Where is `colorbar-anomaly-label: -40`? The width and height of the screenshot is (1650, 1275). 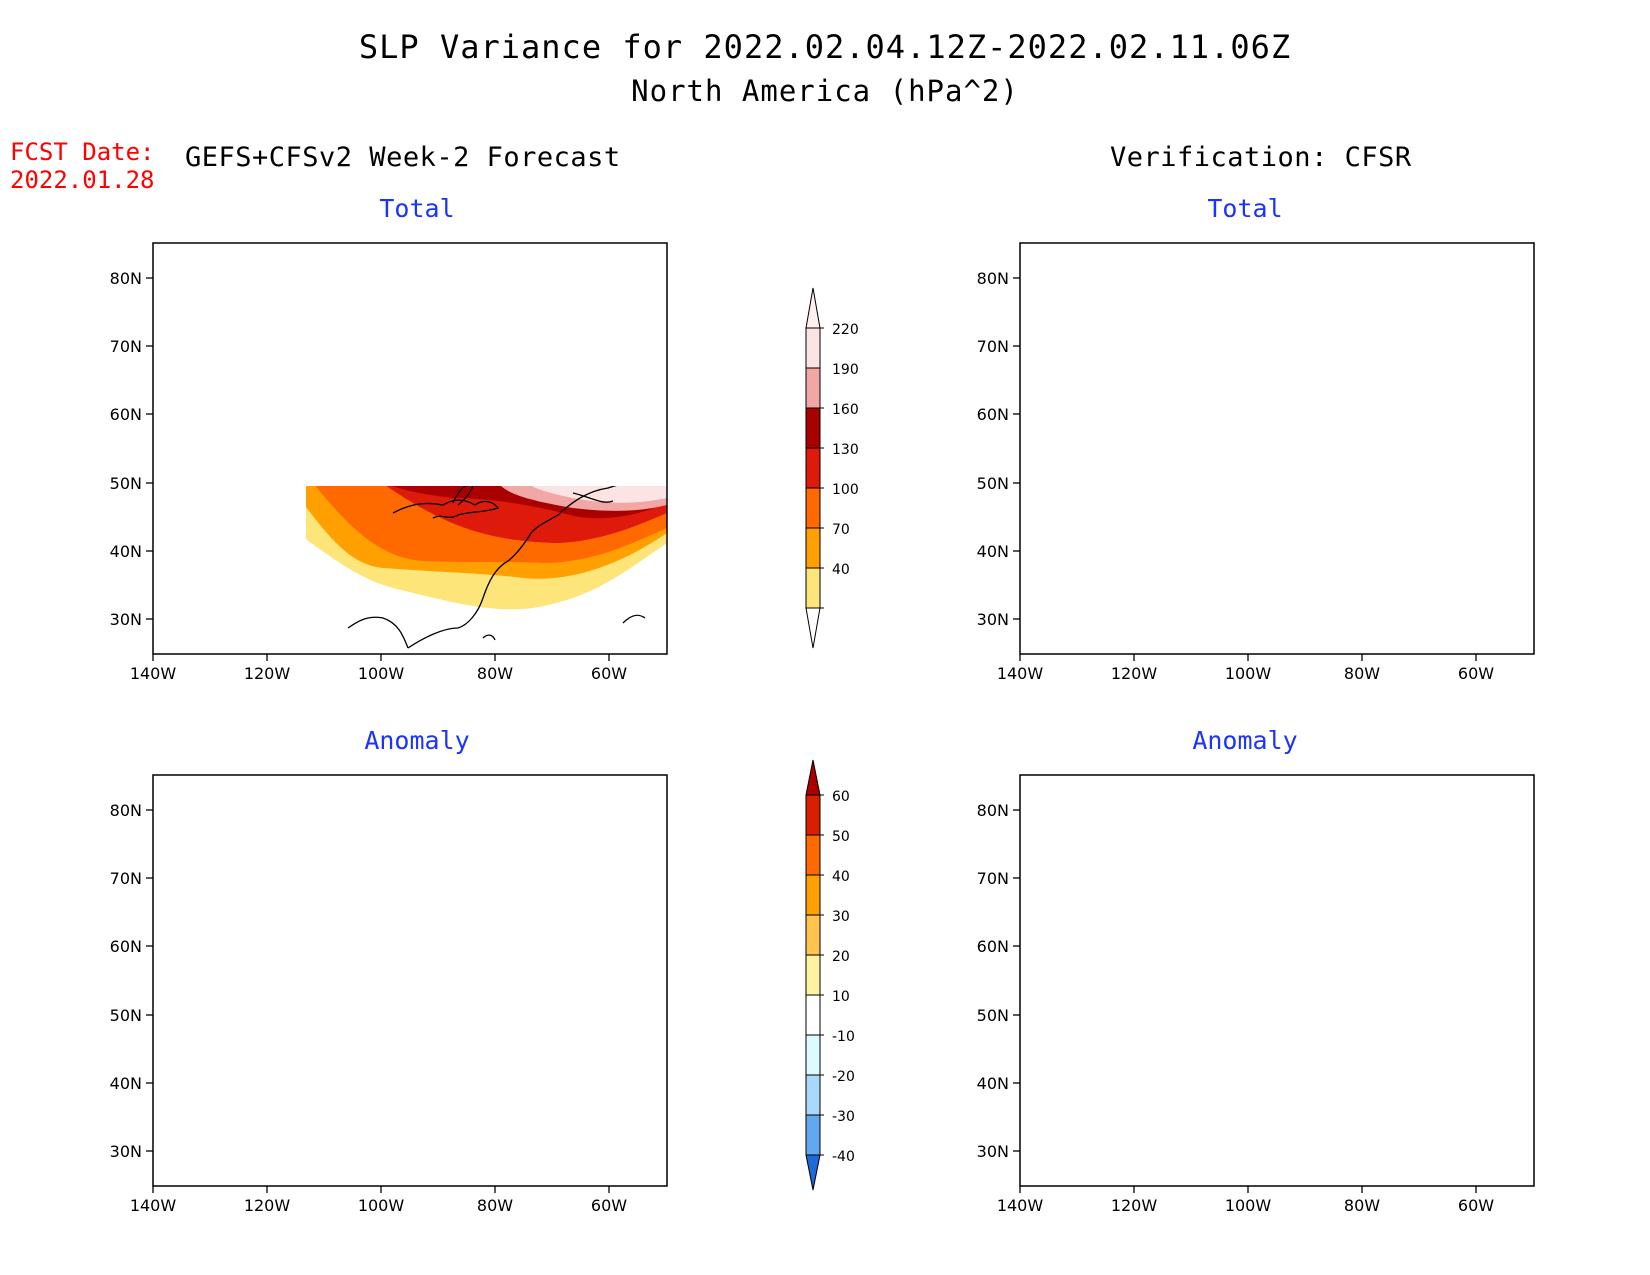
colorbar-anomaly-label: -40 is located at coordinates (843, 1157).